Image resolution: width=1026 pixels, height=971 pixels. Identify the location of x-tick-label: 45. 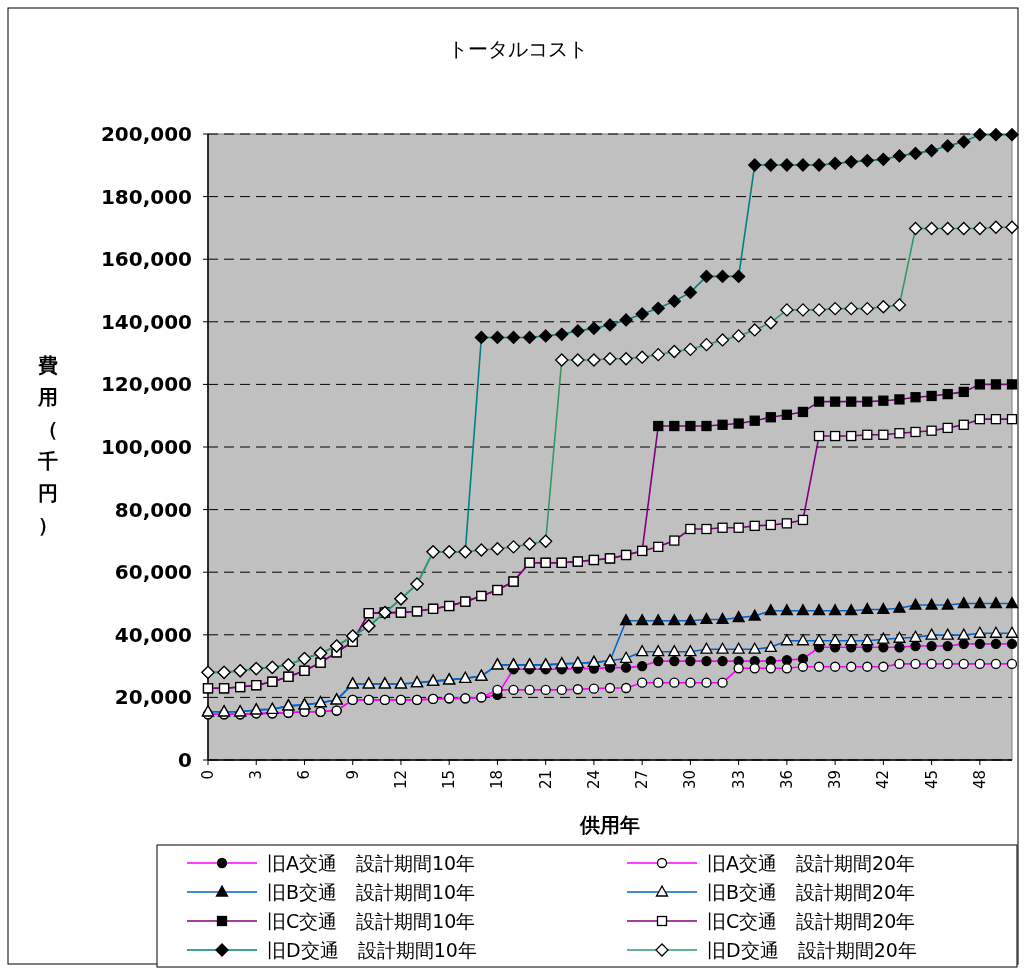
(931, 780).